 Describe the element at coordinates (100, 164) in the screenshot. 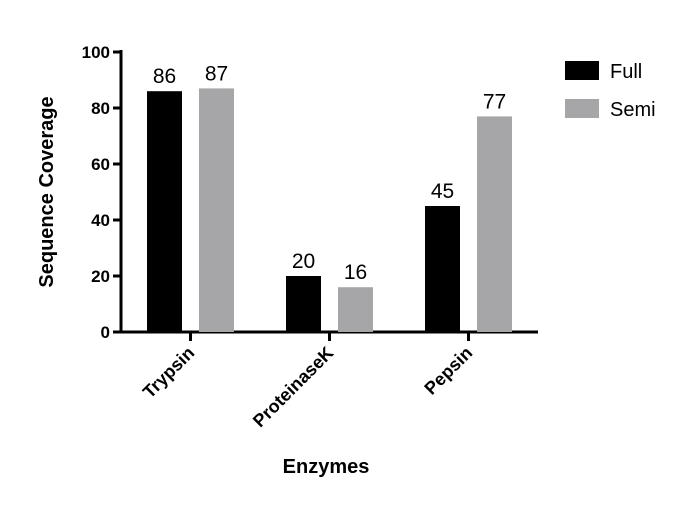

I see `y-tick-label: 60` at that location.